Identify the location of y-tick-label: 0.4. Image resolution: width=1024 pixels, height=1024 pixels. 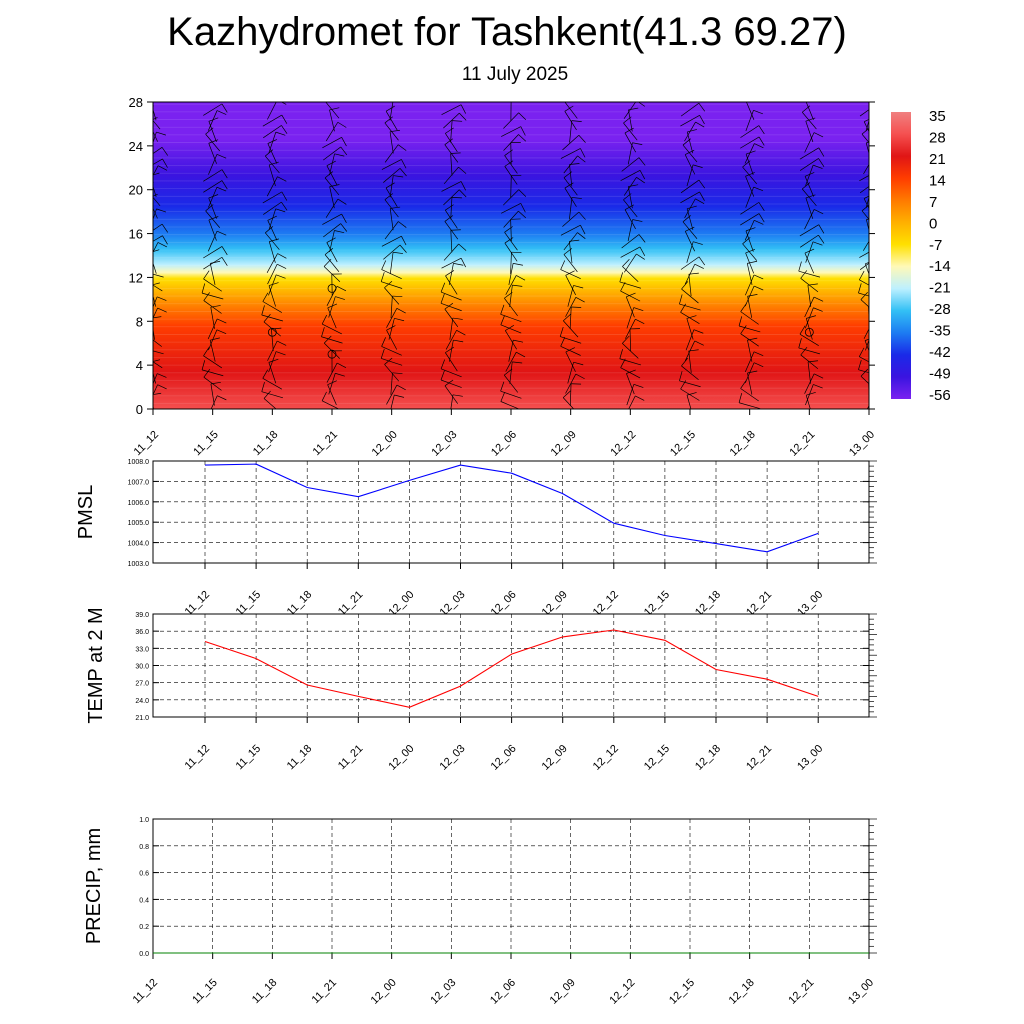
(144, 900).